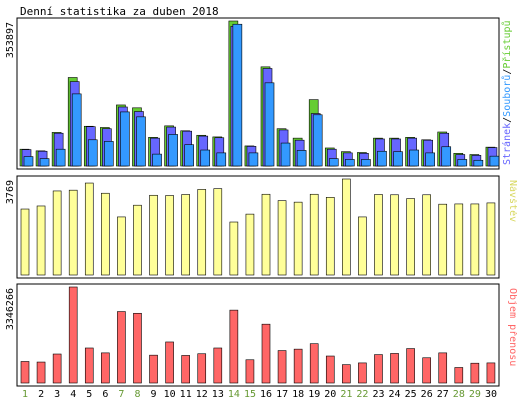 Image resolution: width=517 pixels, height=405 pixels. I want to click on x-label-day-29: 29, so click(475, 394).